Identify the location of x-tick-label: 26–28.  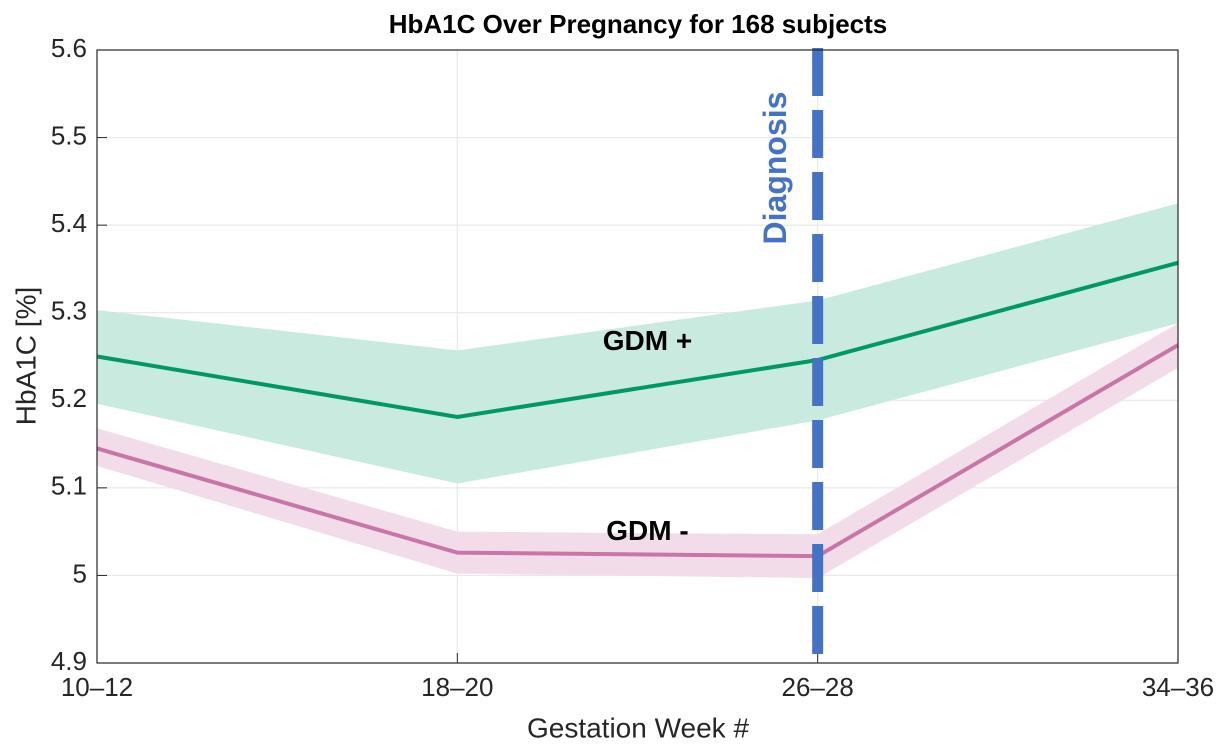
(818, 687).